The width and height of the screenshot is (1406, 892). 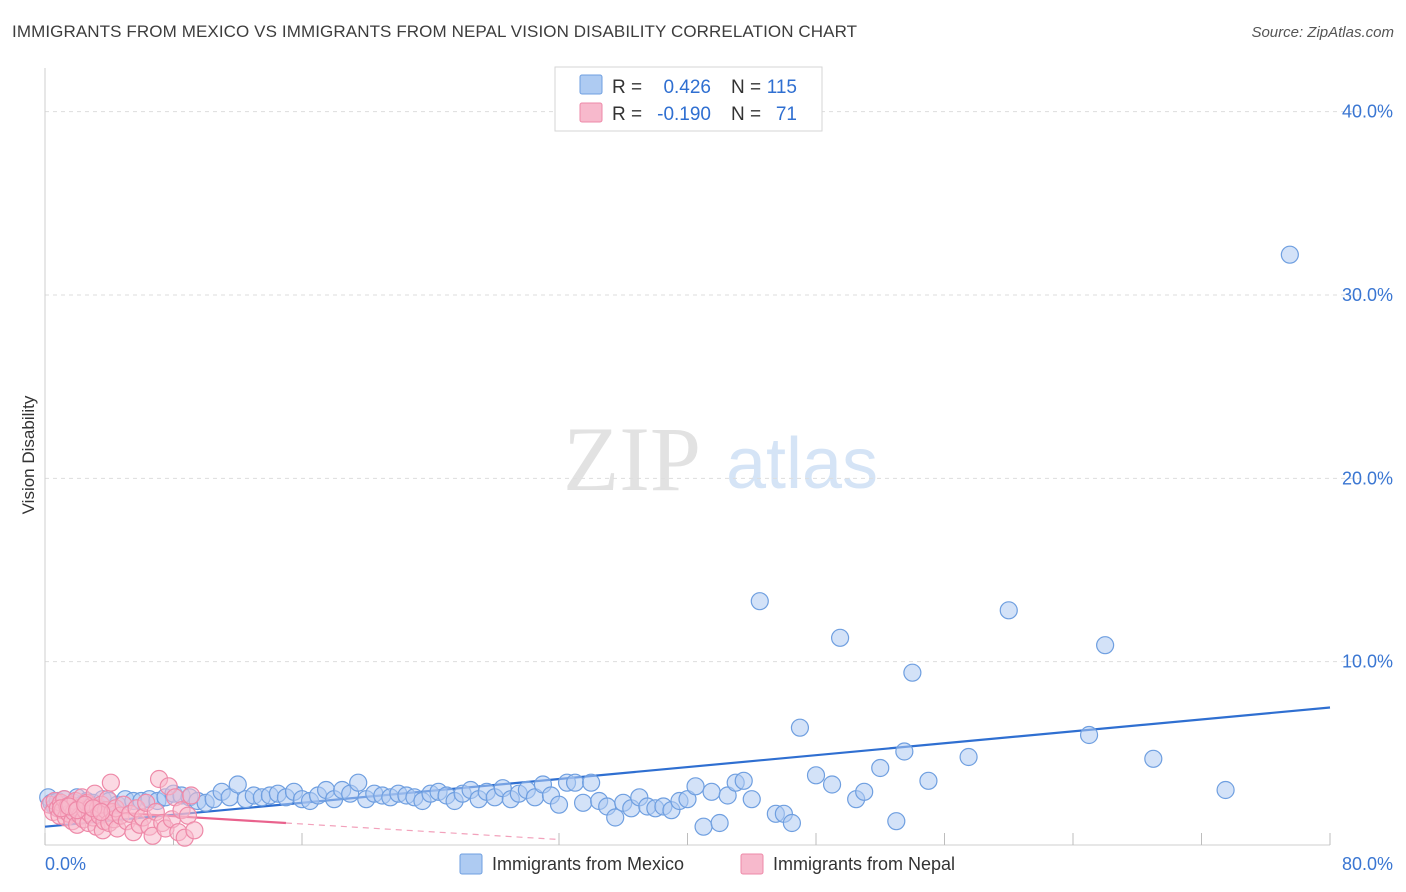 I want to click on legend-swatch-mexico, so click(x=471, y=864).